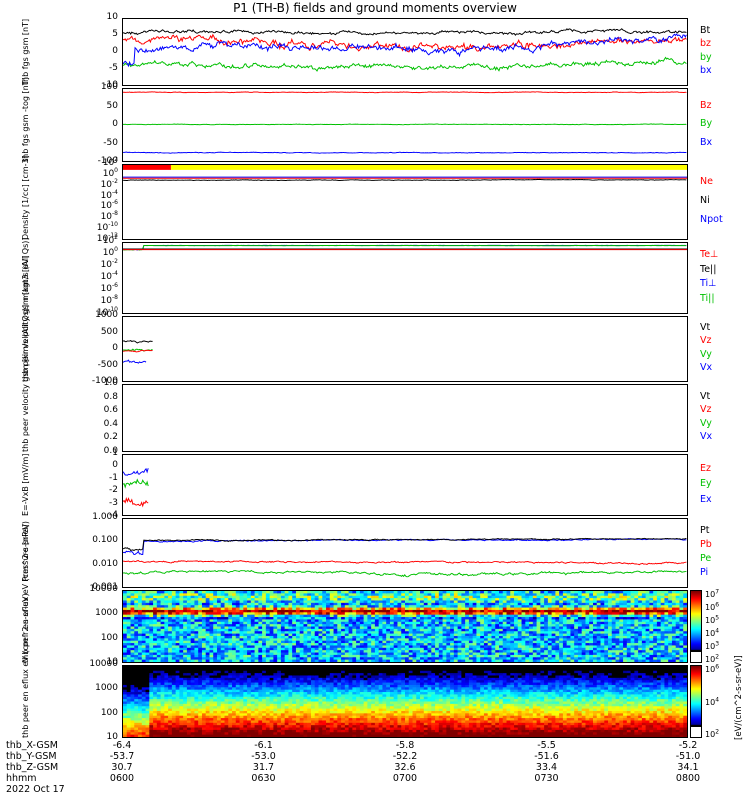  What do you see at coordinates (405, 418) in the screenshot?
I see `panel-peer-velocity` at bounding box center [405, 418].